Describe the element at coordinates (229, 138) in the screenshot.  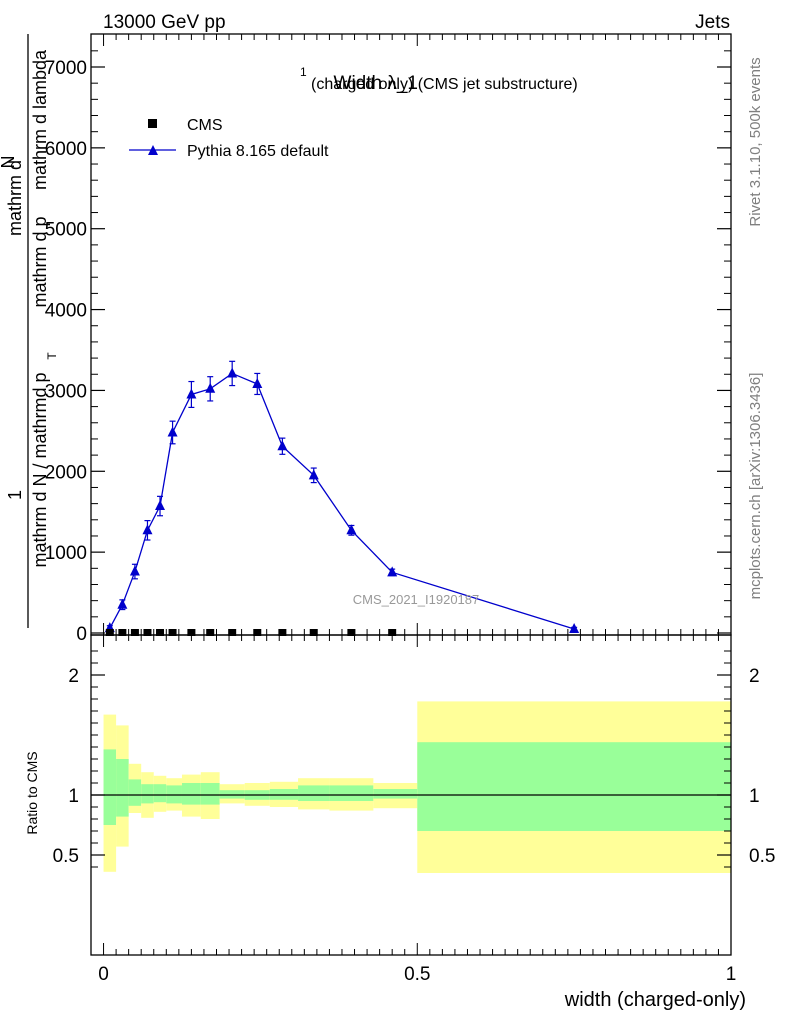
I see `legend: CMS Pythia 8.165 default` at that location.